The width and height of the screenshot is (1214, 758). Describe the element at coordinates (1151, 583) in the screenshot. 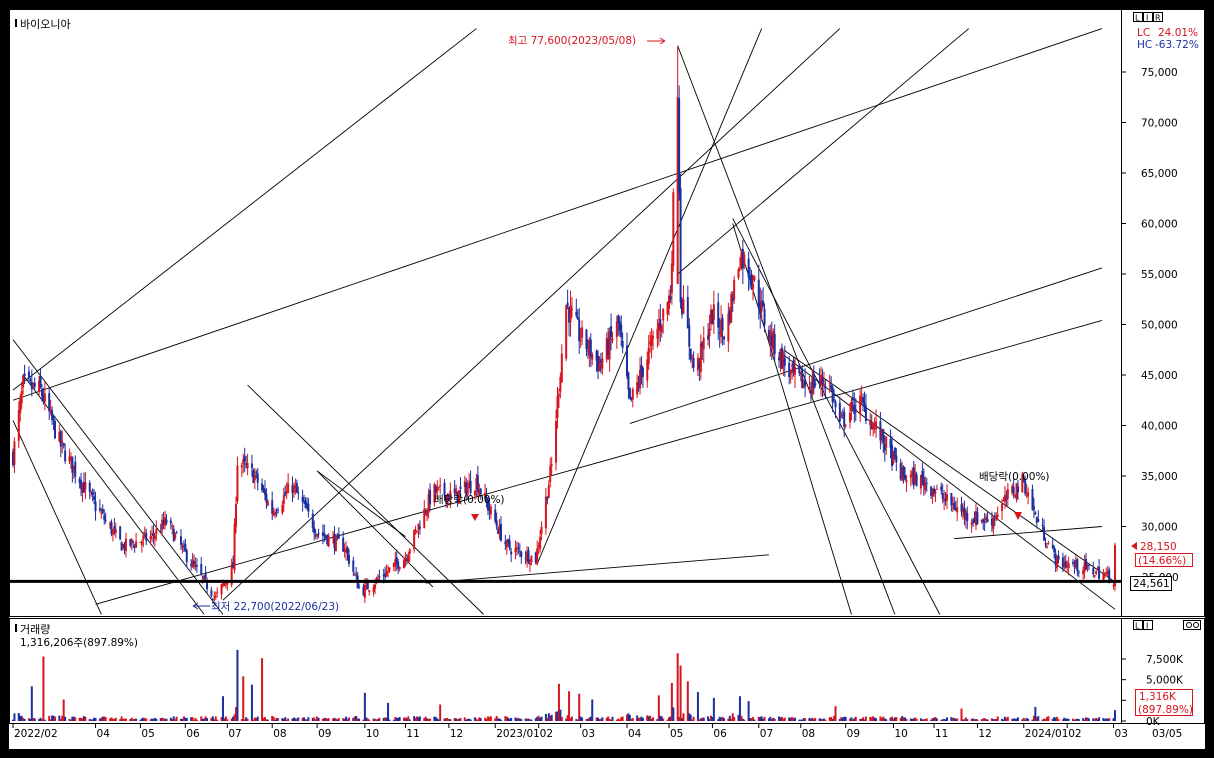

I see `hline-value-box` at that location.